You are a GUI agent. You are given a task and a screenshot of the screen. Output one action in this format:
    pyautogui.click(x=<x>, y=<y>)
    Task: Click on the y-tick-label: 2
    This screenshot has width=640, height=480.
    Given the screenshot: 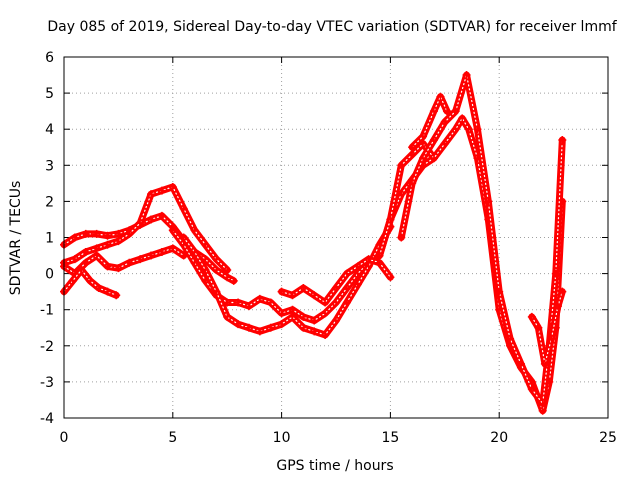 What is the action you would take?
    pyautogui.click(x=49, y=202)
    